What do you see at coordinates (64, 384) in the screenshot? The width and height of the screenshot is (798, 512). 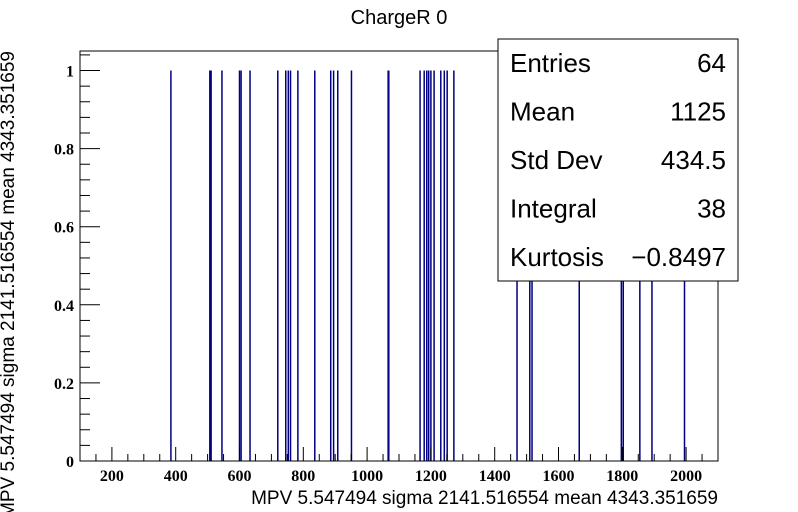 I see `y-tick-label: 0.2` at bounding box center [64, 384].